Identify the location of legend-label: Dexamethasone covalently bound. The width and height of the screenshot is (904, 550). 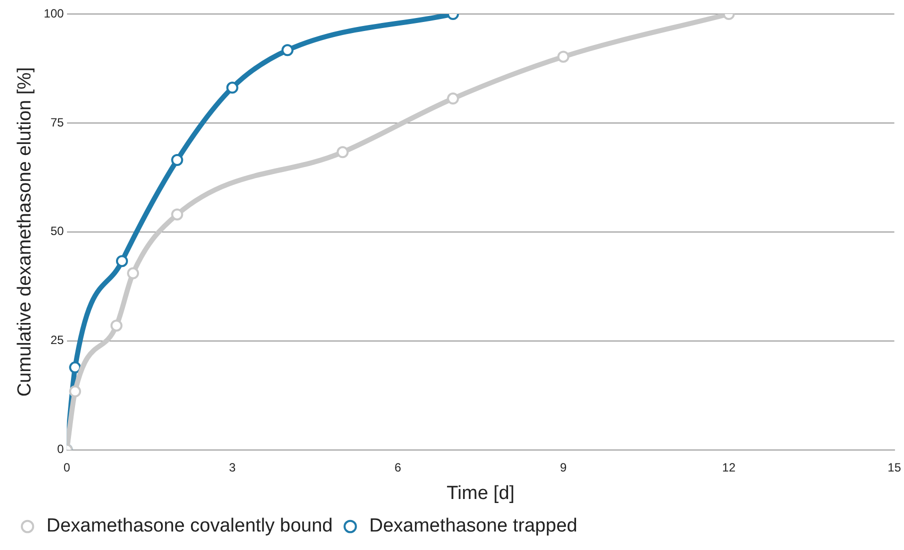
(189, 526).